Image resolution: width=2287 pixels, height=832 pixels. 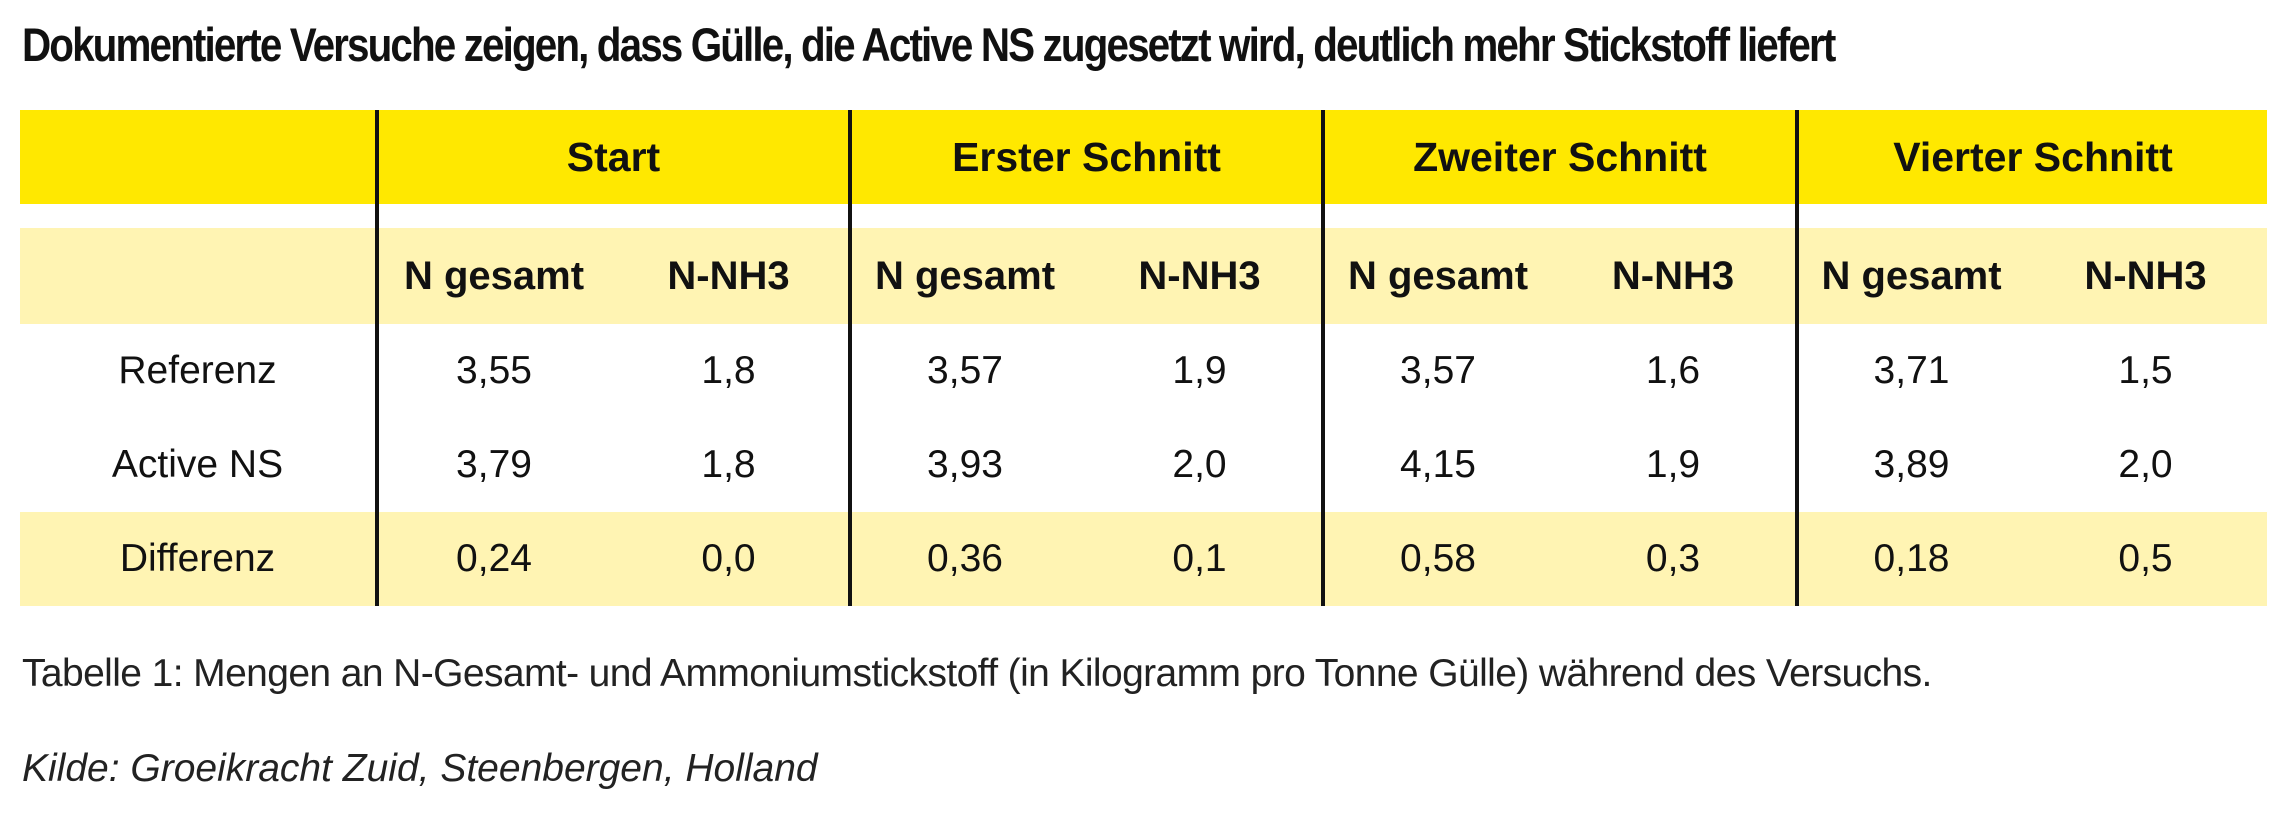 I want to click on table-cell: 3,79, so click(x=494, y=464).